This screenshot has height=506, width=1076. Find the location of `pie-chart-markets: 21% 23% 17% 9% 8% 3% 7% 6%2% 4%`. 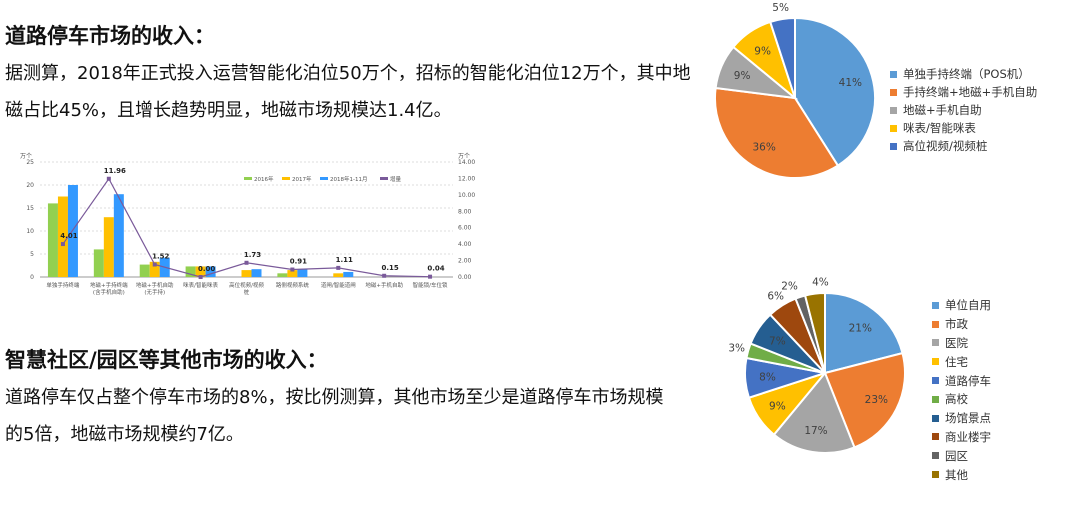

pie-chart-markets: 21% 23% 17% 9% 8% 3% 7% 6%2% 4% is located at coordinates (817, 365).